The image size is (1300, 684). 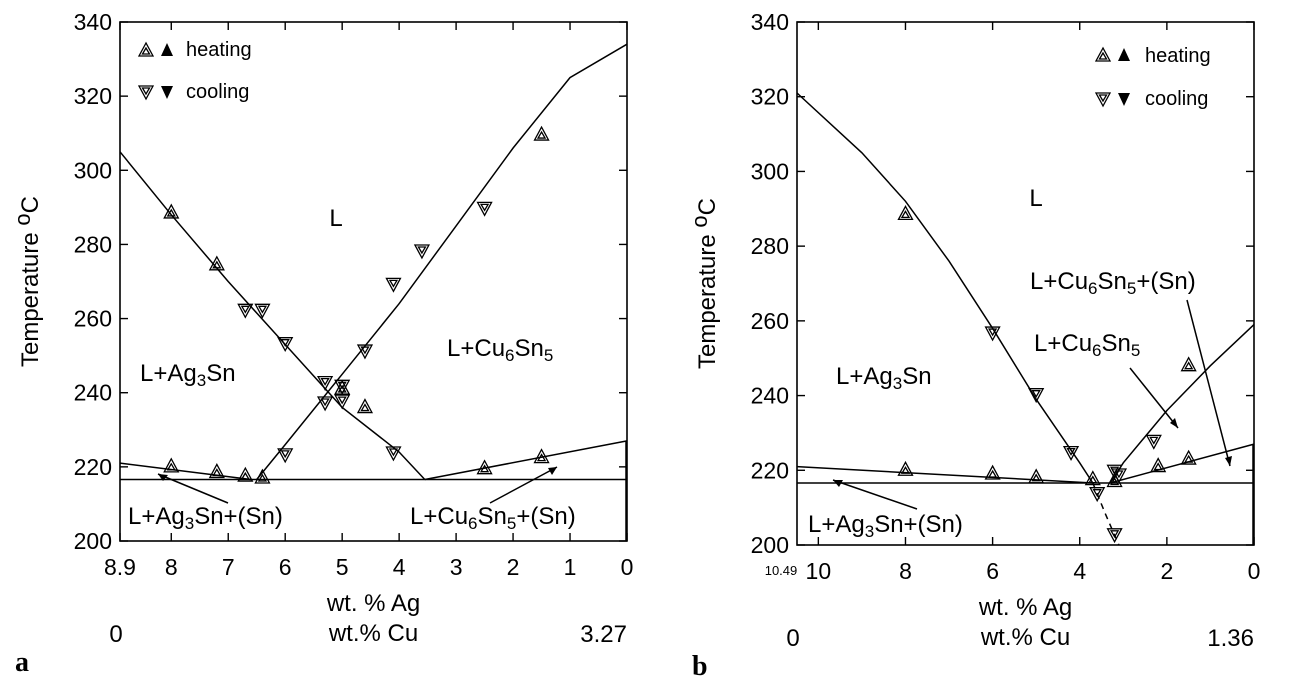 I want to click on y-tick-label: 260, so click(x=93, y=319).